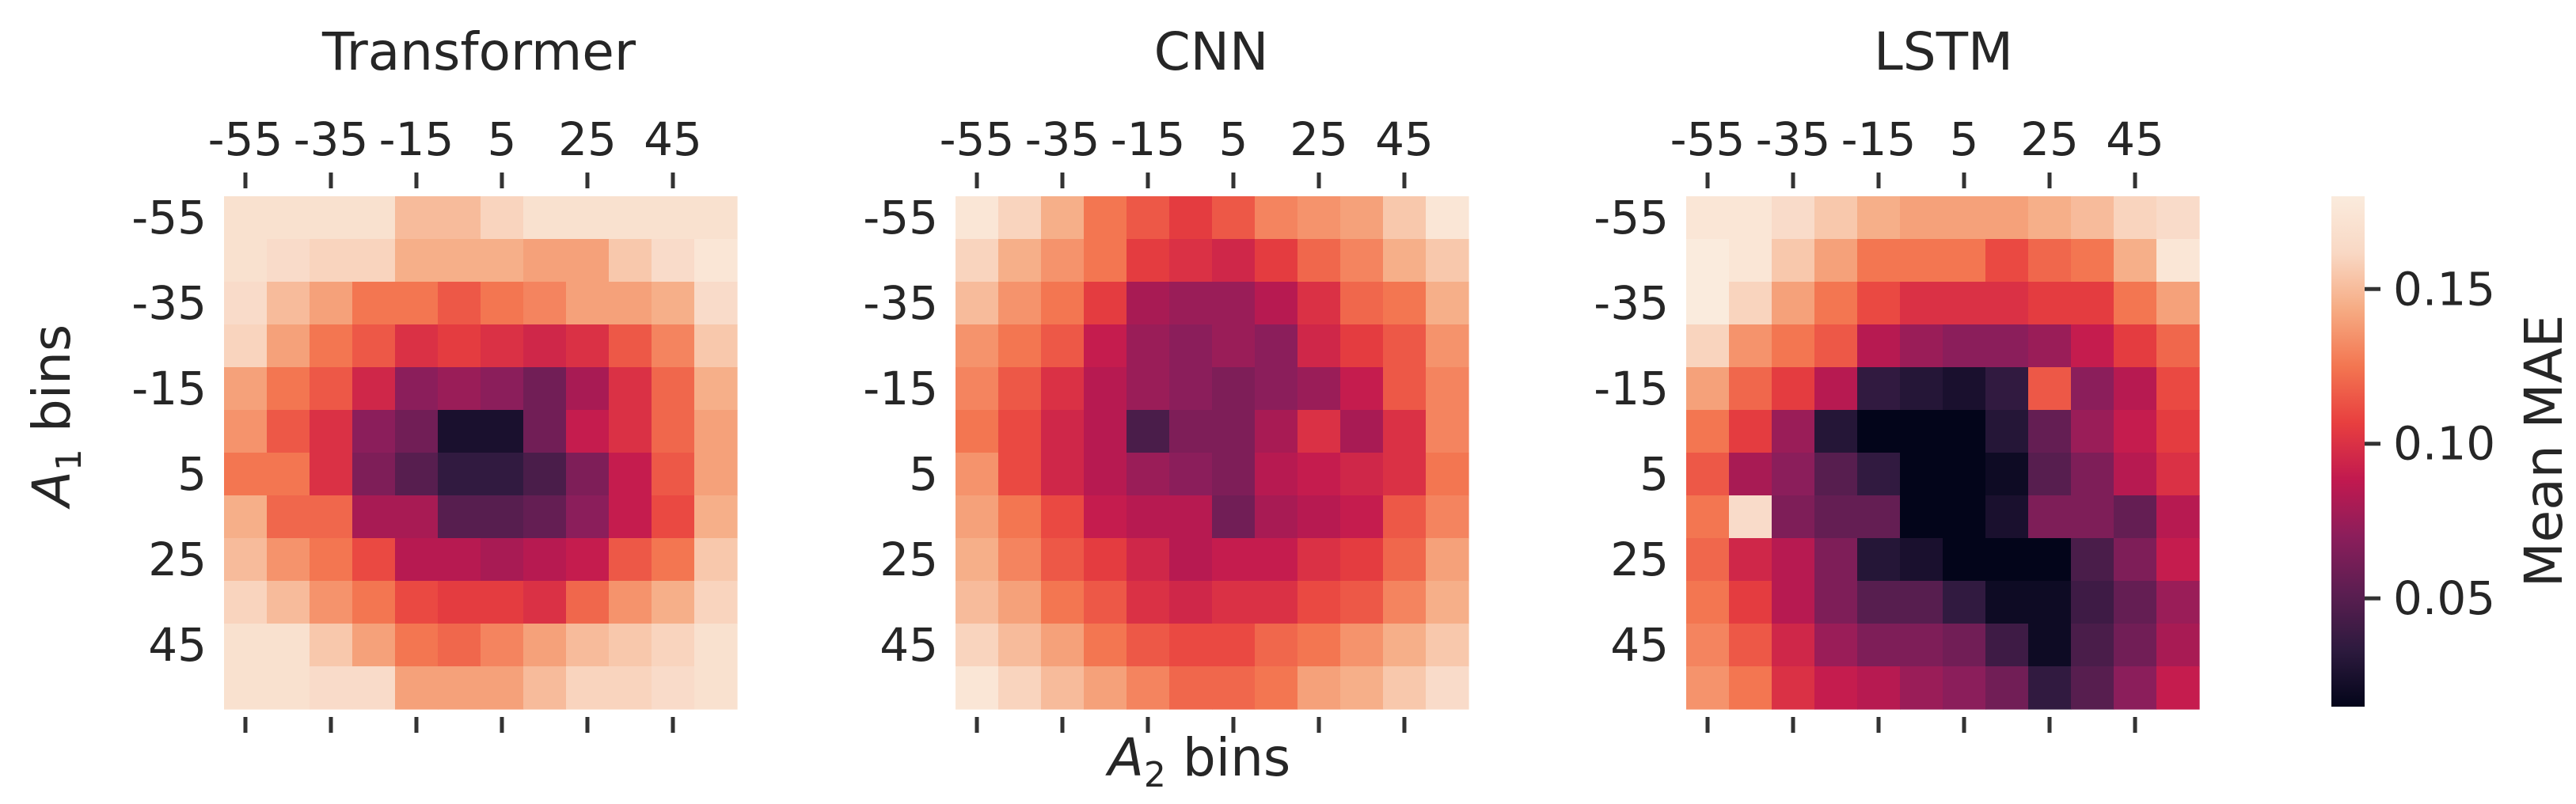  Describe the element at coordinates (1708, 139) in the screenshot. I see `x-tick-label: -55` at that location.